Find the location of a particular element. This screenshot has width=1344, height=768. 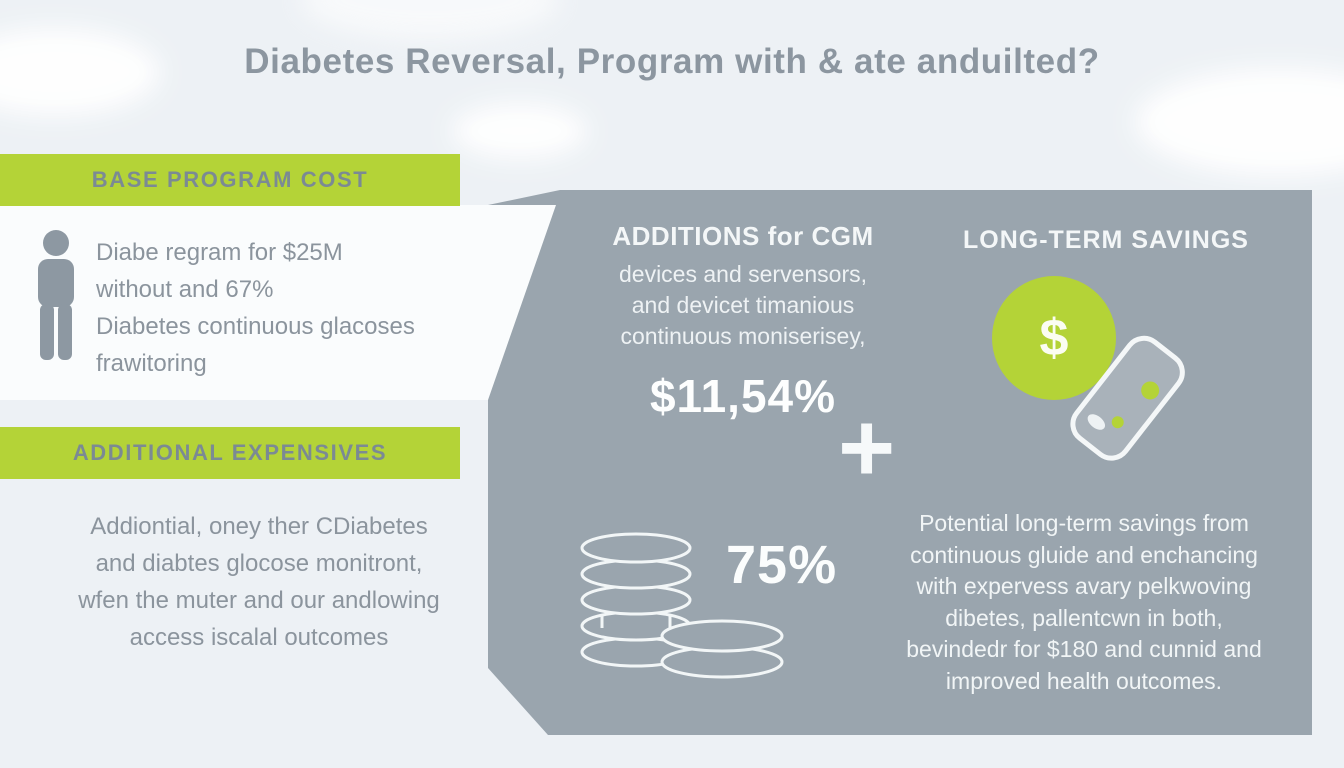

text-line: and diabtes glocose monitront, is located at coordinates (259, 563).